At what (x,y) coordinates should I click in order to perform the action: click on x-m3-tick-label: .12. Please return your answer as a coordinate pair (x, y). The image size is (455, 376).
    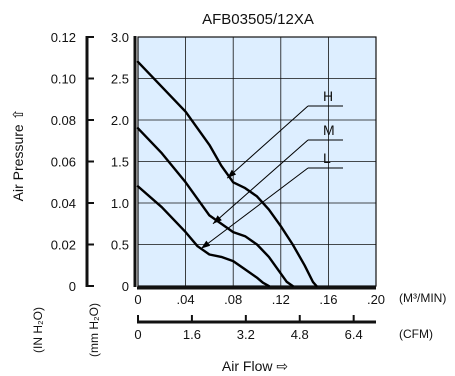
    Looking at the image, I should click on (281, 299).